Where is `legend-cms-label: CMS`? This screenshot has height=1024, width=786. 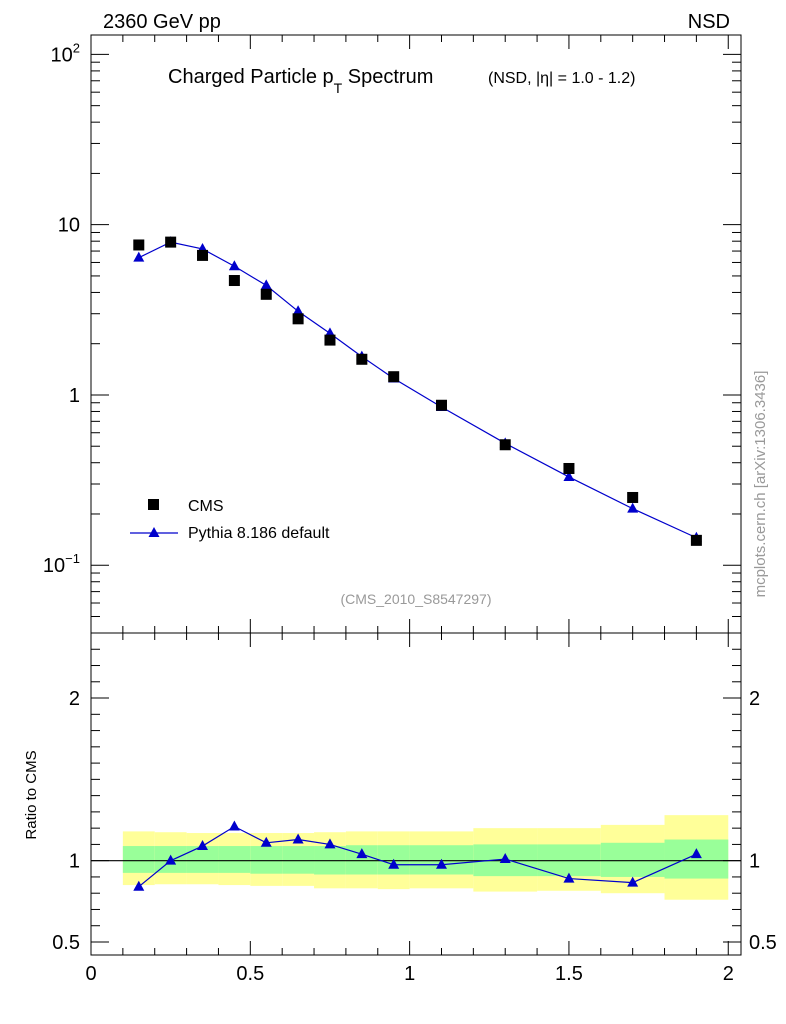 legend-cms-label: CMS is located at coordinates (206, 506).